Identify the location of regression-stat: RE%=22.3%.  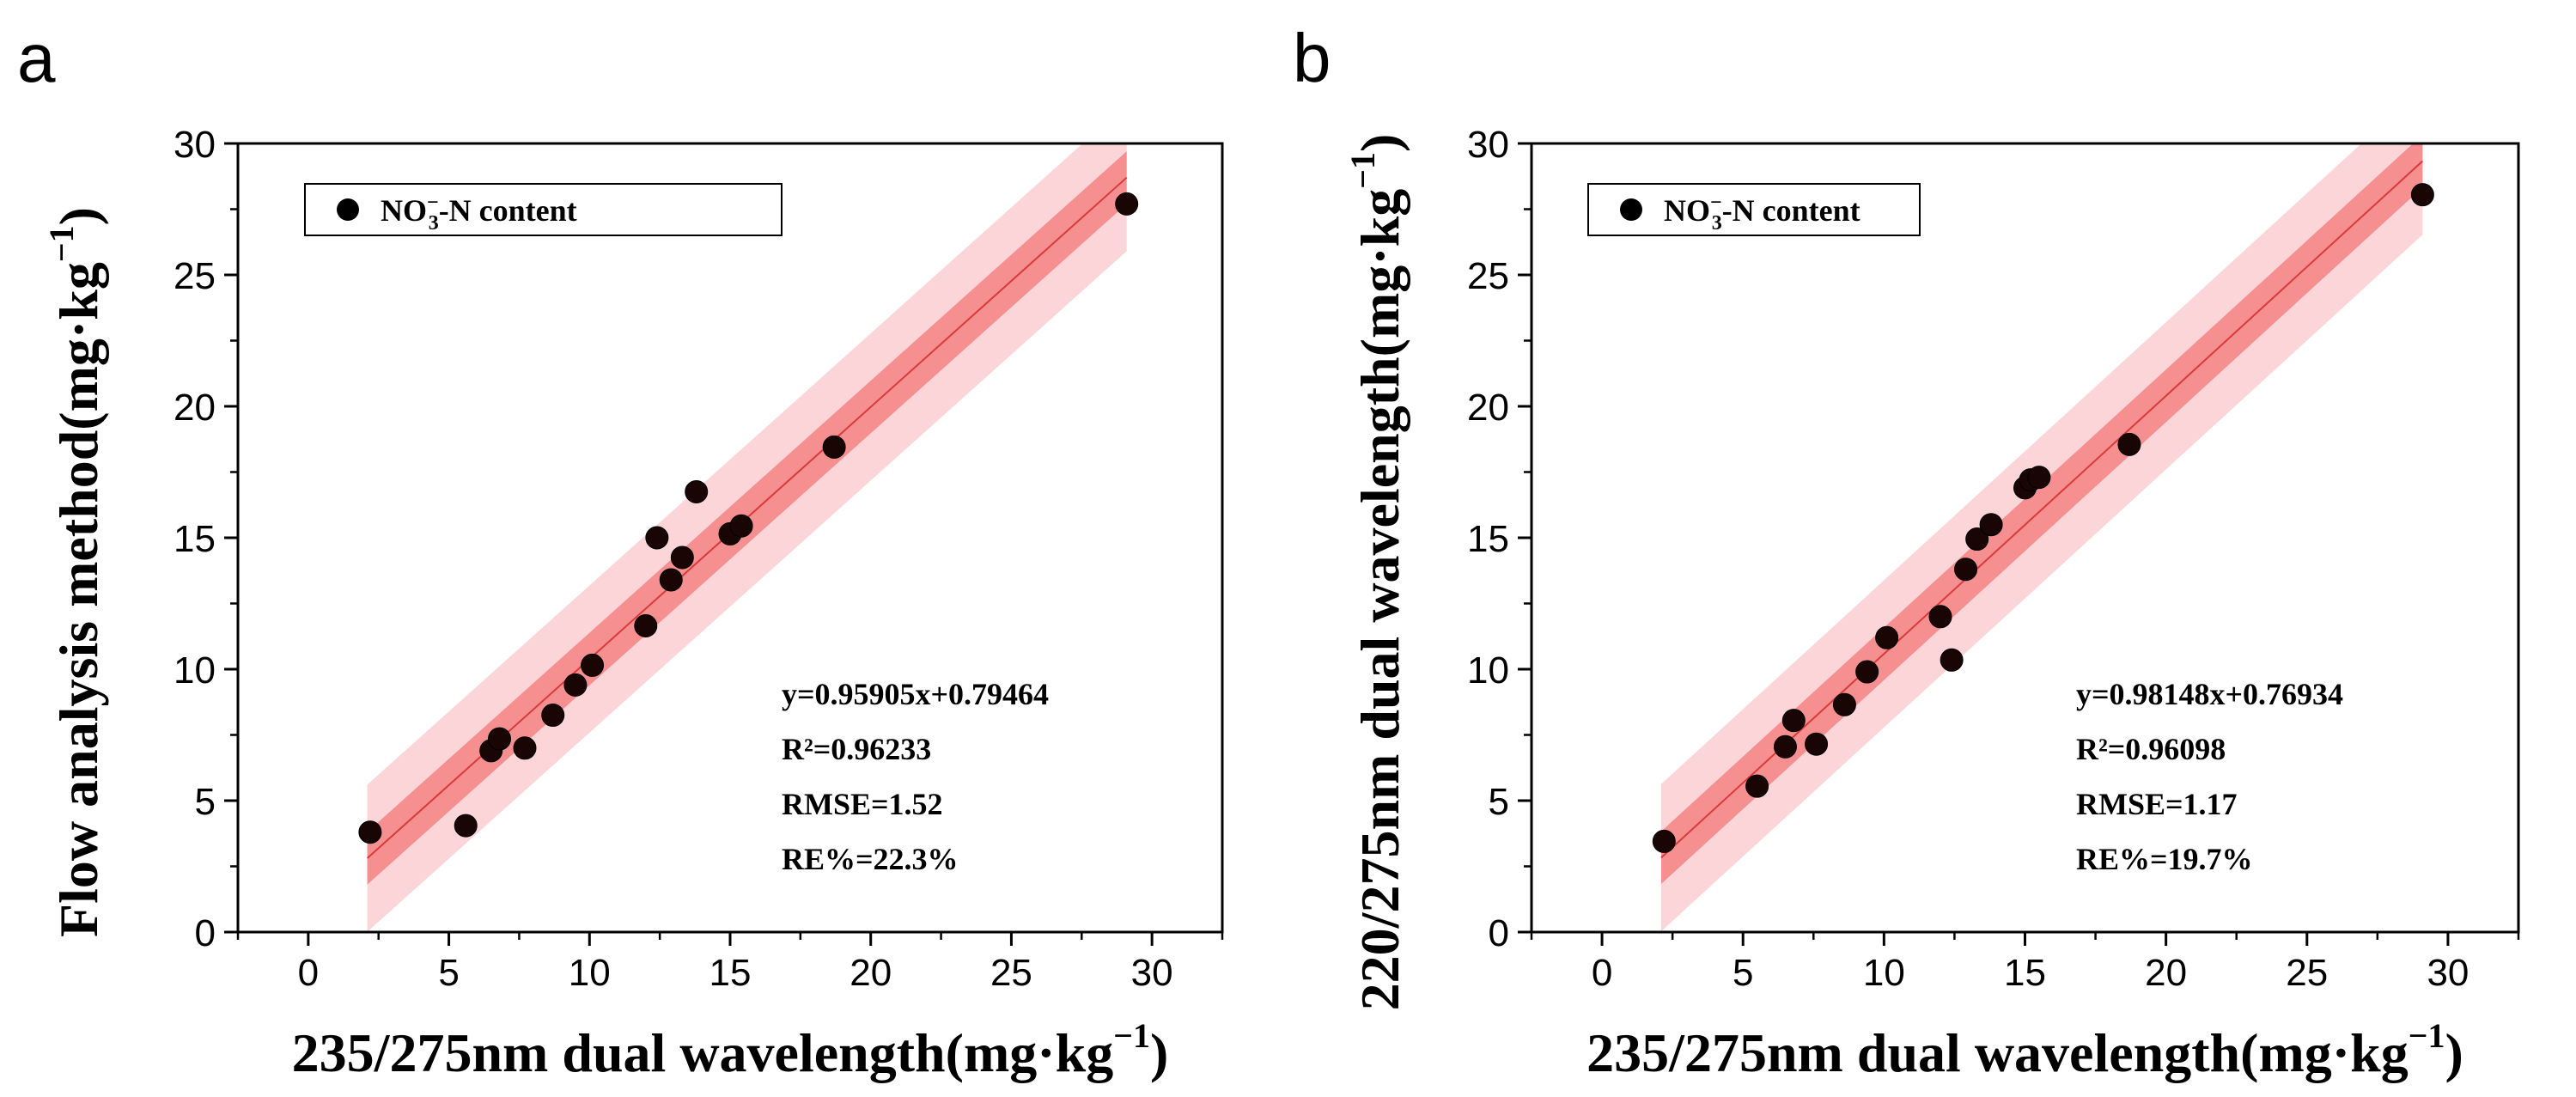
(870, 859).